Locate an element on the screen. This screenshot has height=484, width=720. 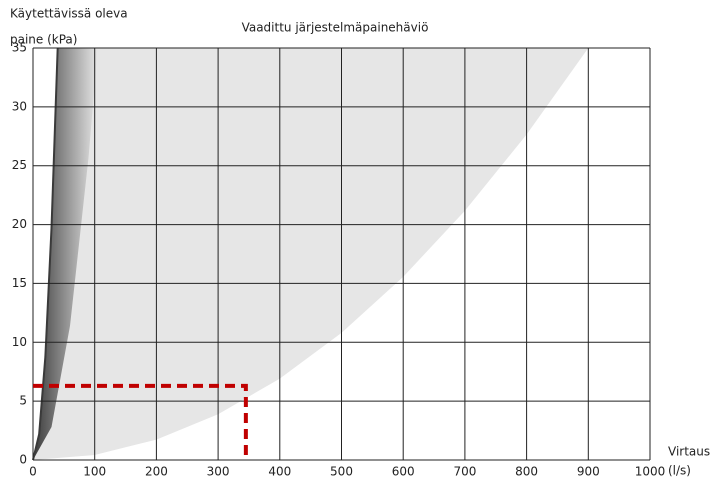
x-tick-label: 700 is located at coordinates (464, 472).